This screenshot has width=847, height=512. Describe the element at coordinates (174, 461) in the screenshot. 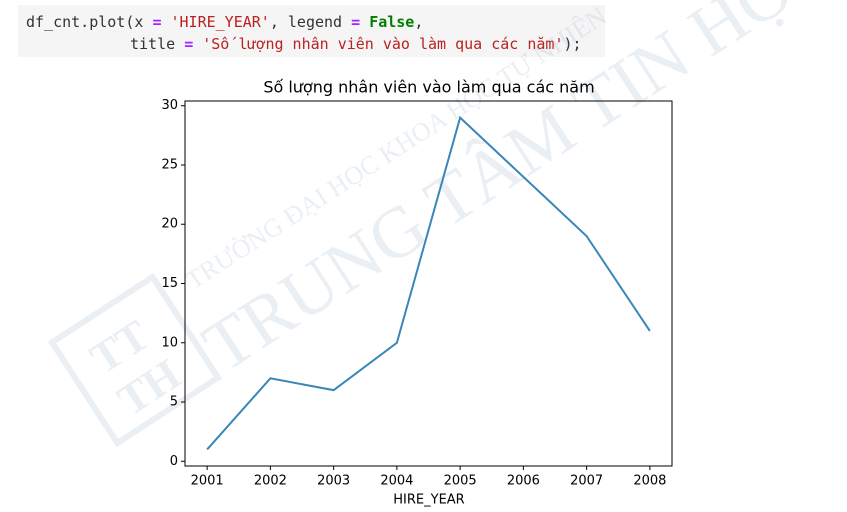

I see `y-tick-label: 0` at that location.